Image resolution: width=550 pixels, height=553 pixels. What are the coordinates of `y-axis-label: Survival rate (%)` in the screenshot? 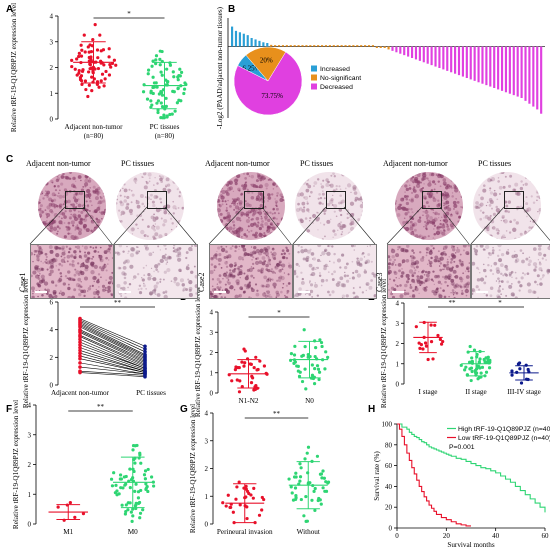 It's located at (377, 476).